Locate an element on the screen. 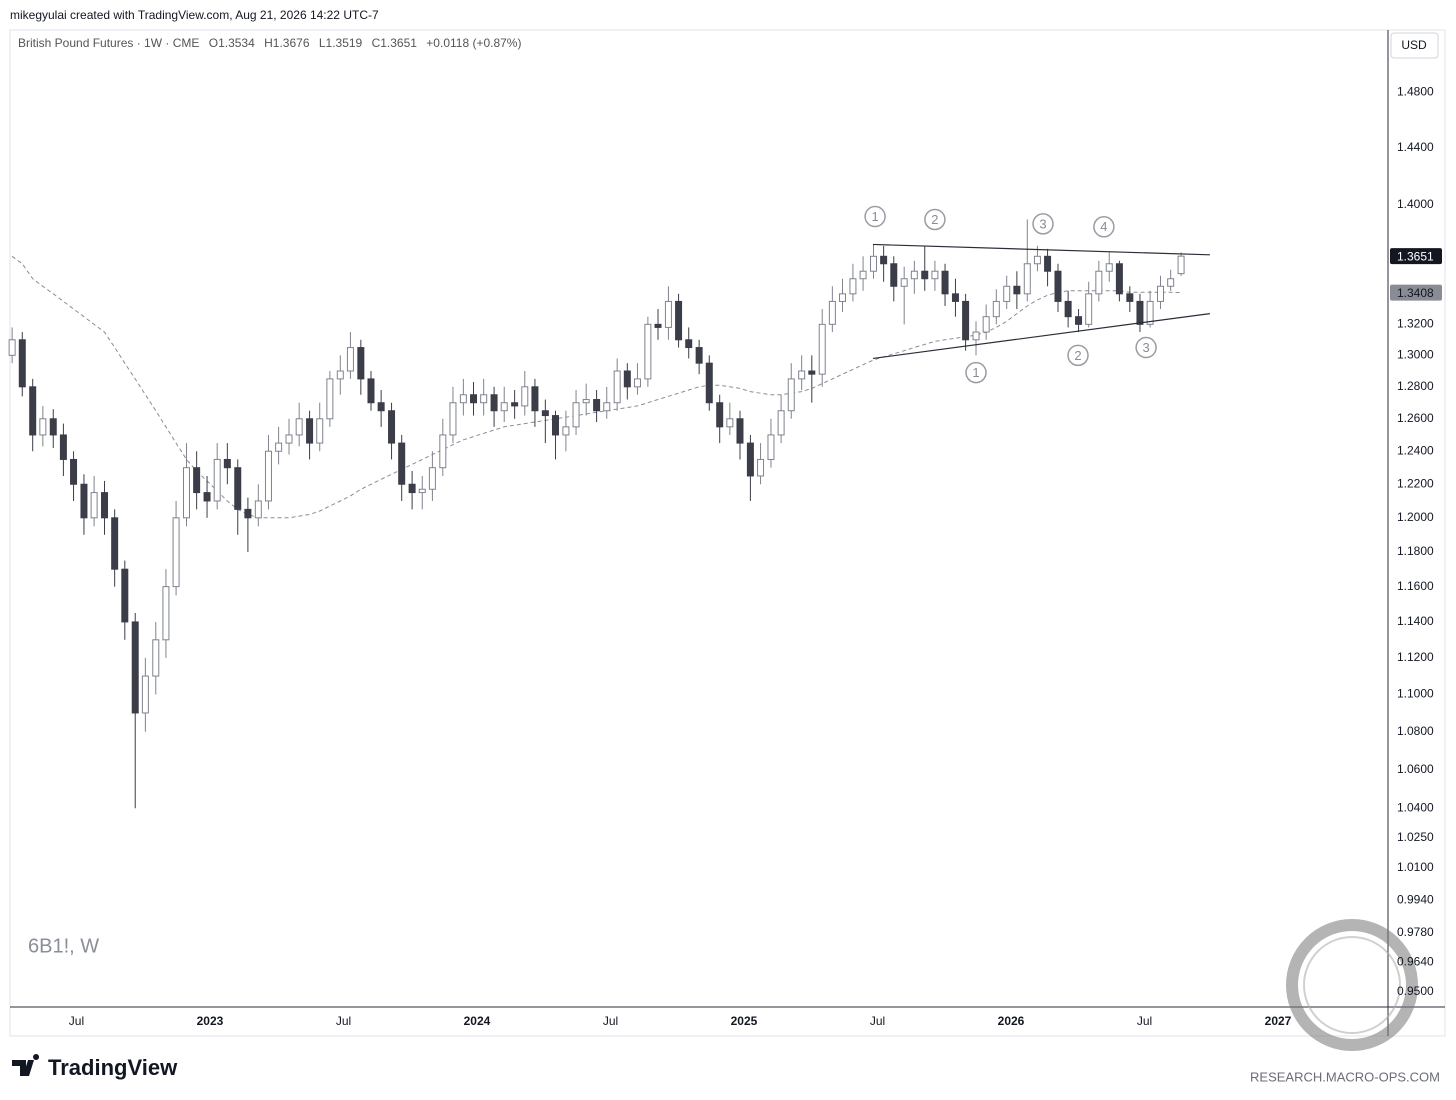 The width and height of the screenshot is (1456, 1100). y-tick-label: 1.2800 is located at coordinates (1415, 386).